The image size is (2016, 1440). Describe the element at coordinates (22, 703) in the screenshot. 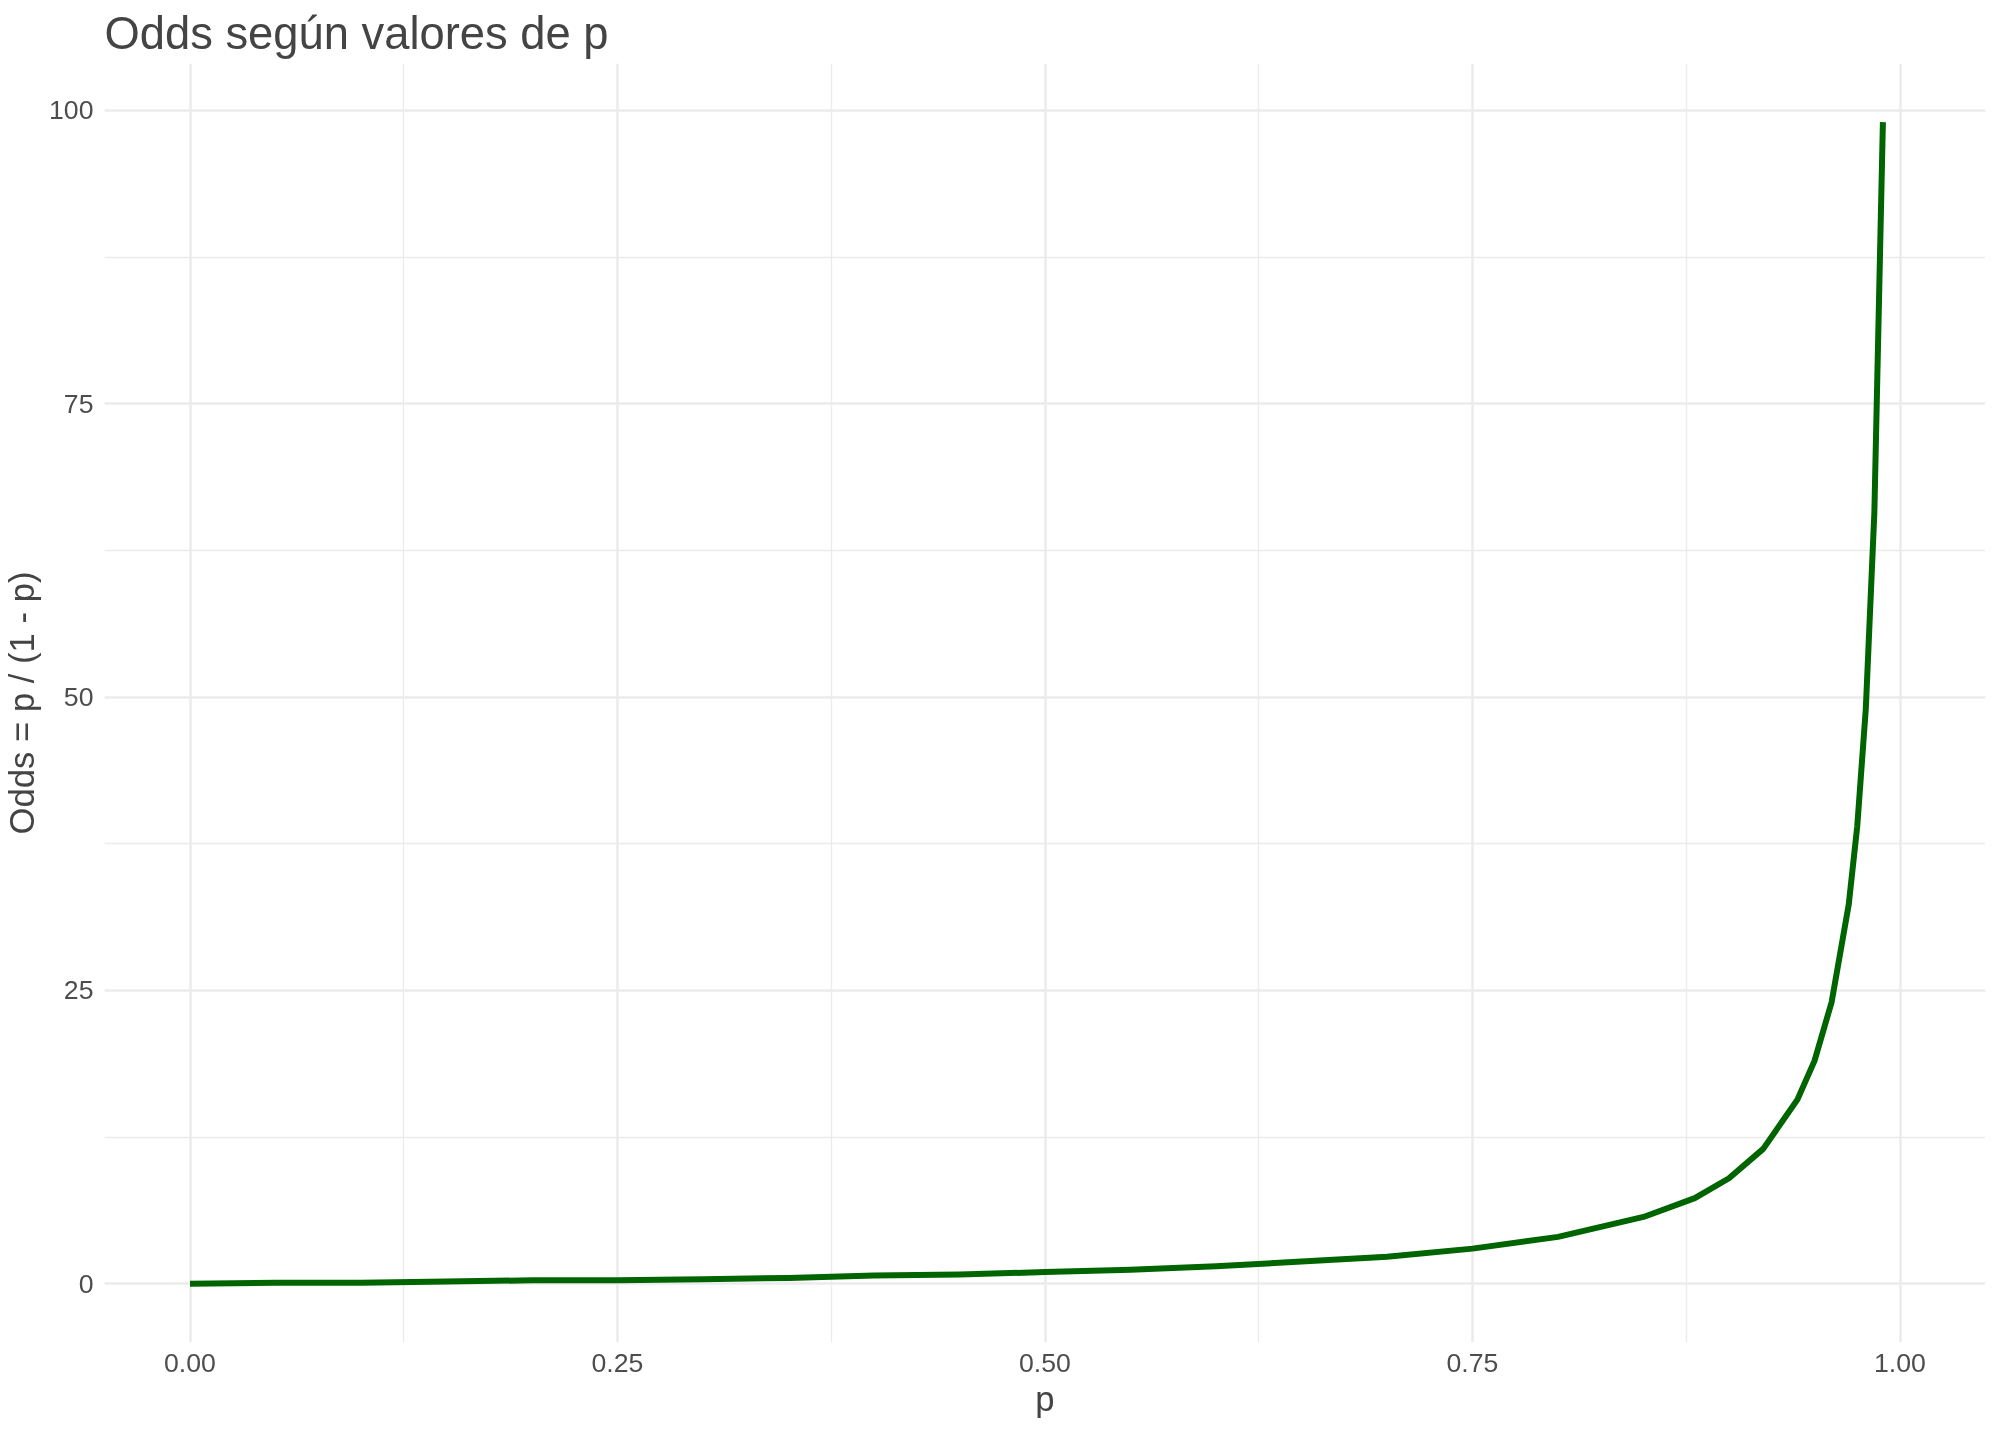

I see `y-axis-title: Odds = p / (1 - p)` at that location.